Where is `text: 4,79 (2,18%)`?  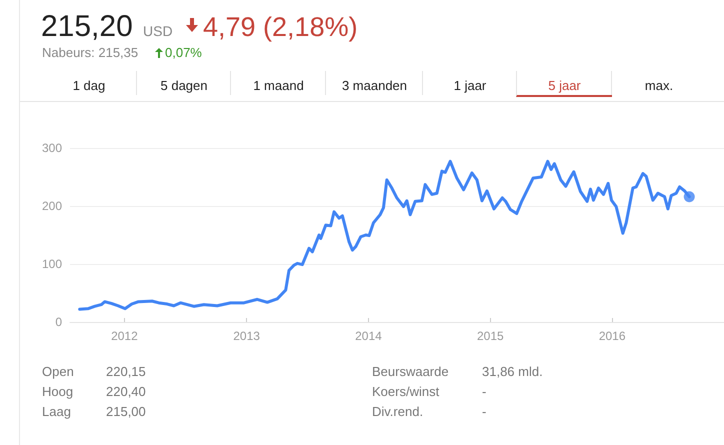
text: 4,79 (2,18%) is located at coordinates (280, 27).